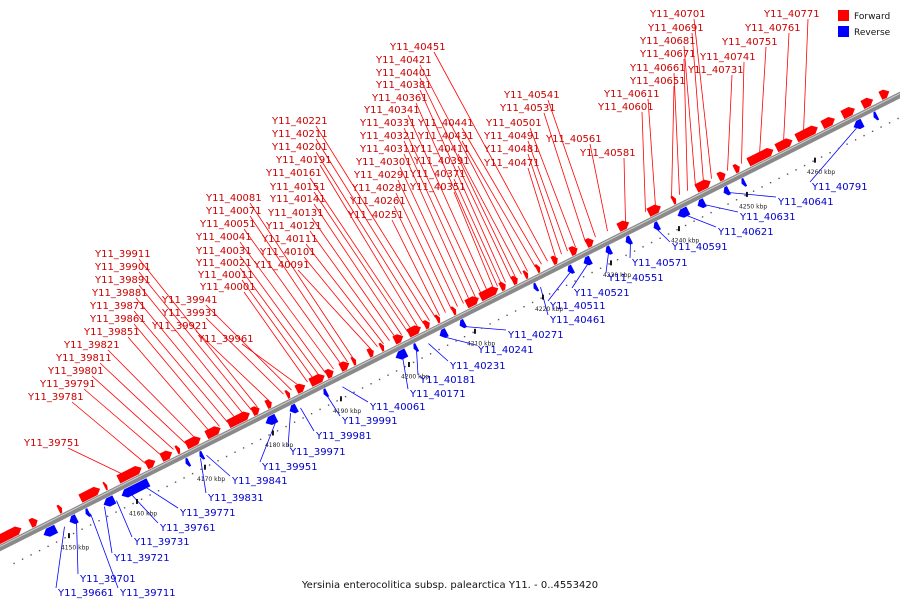  I want to click on reverse-gene-label: Y11_40181, so click(447, 380).